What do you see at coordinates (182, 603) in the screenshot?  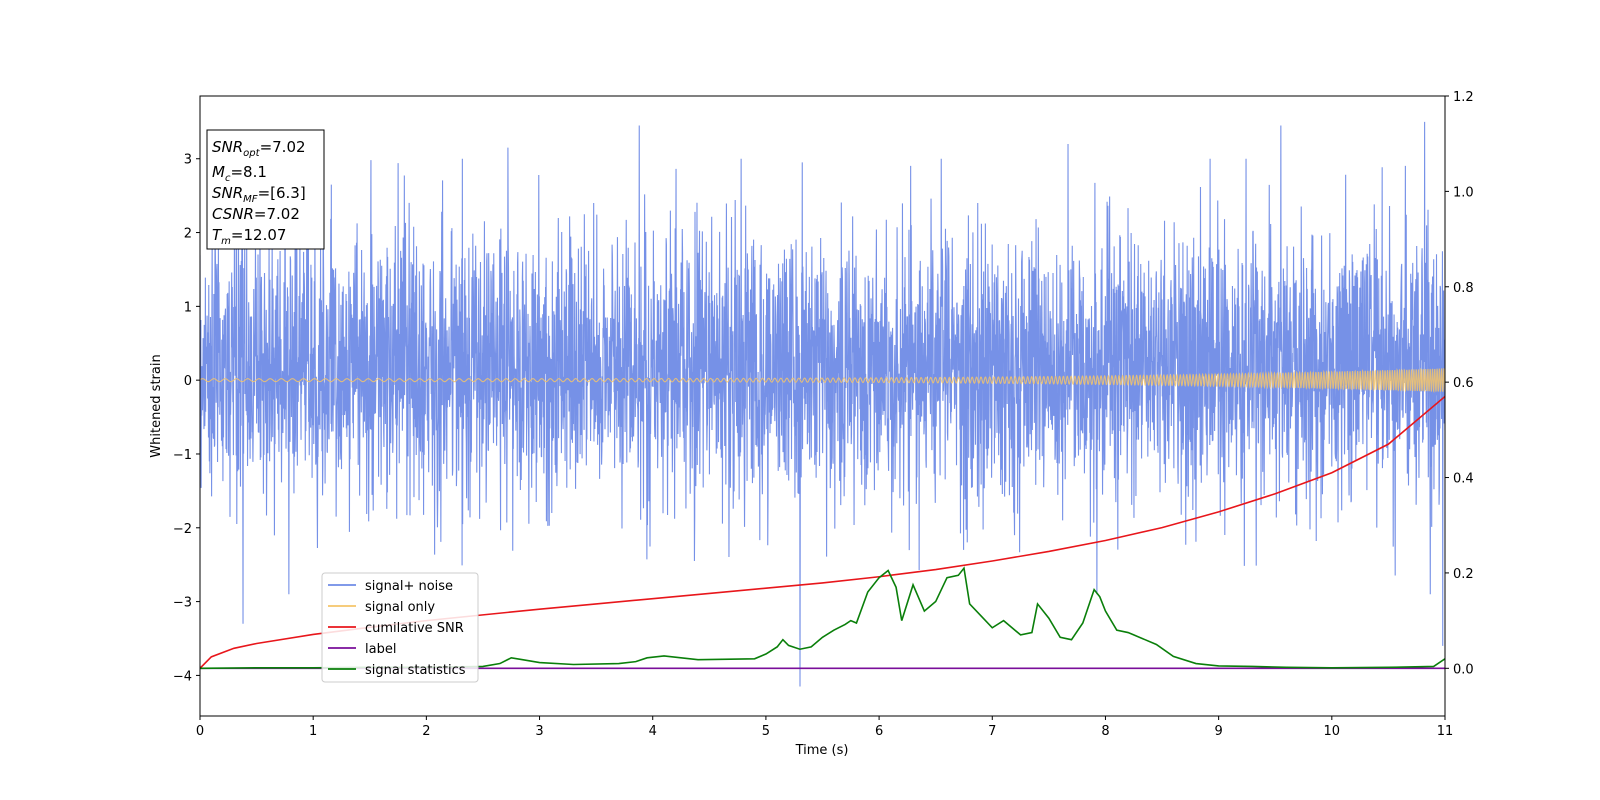 I see `y-left-tick-label: −3` at bounding box center [182, 603].